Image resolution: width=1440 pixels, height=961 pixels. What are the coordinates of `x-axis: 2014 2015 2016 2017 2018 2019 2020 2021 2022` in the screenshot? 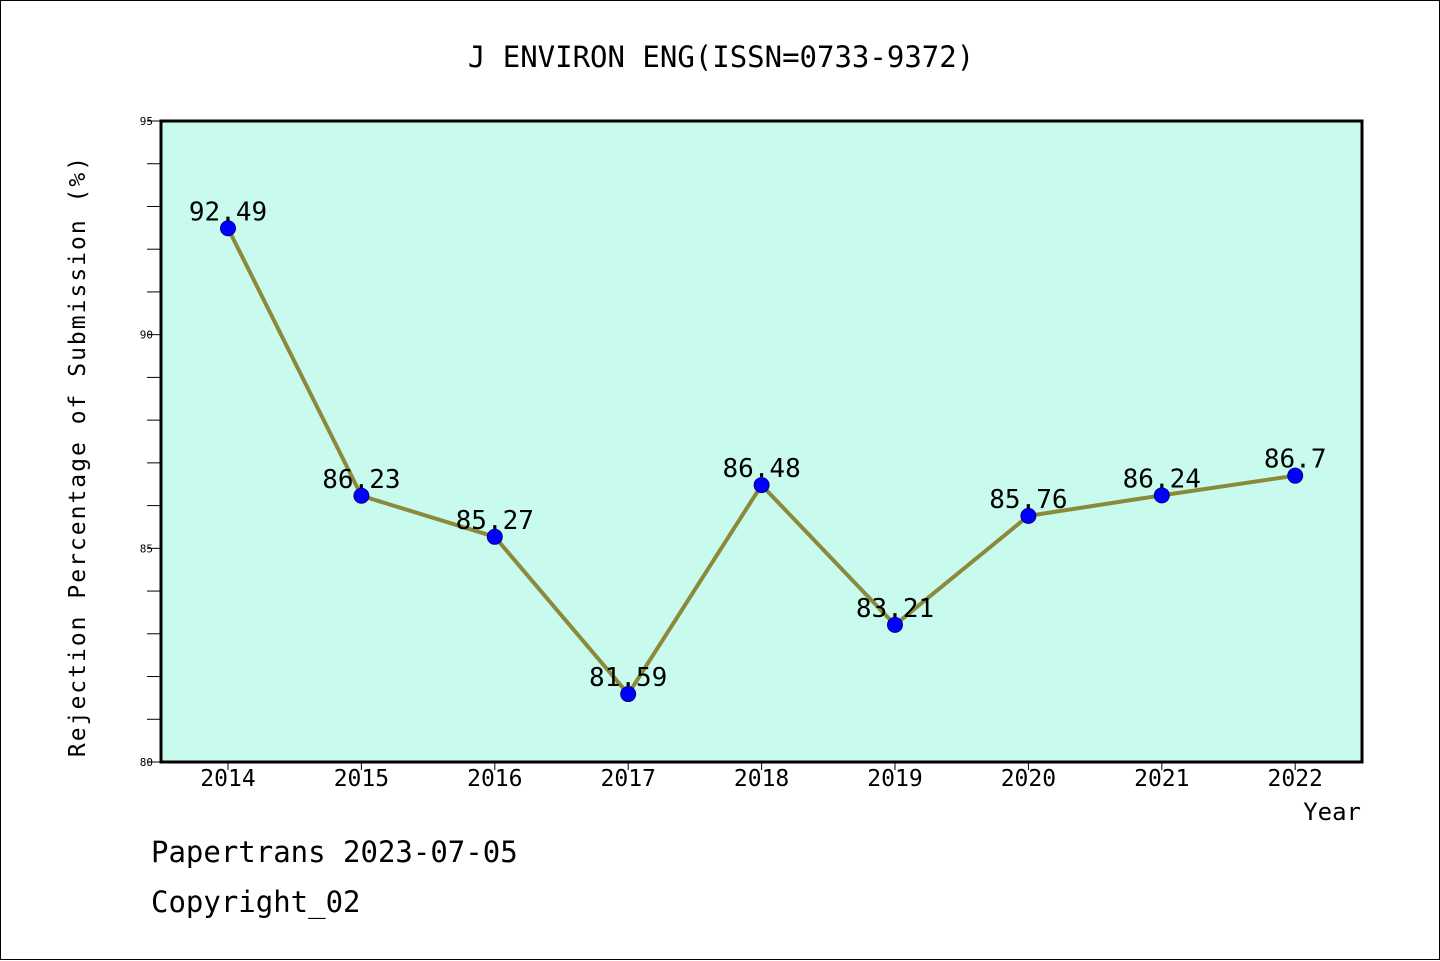 It's located at (761, 777).